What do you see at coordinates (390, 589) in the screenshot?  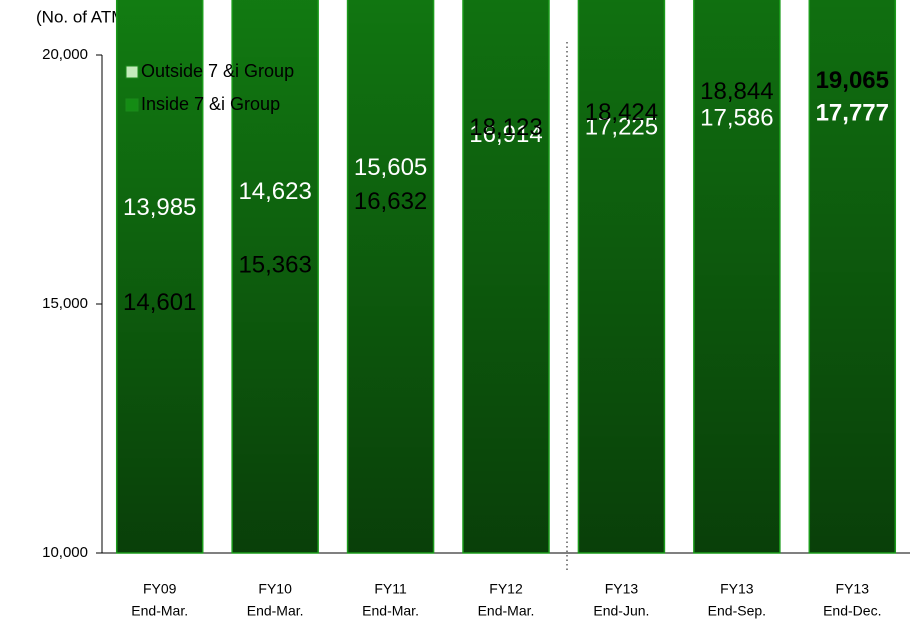 I see `x-tick-label: FY11` at bounding box center [390, 589].